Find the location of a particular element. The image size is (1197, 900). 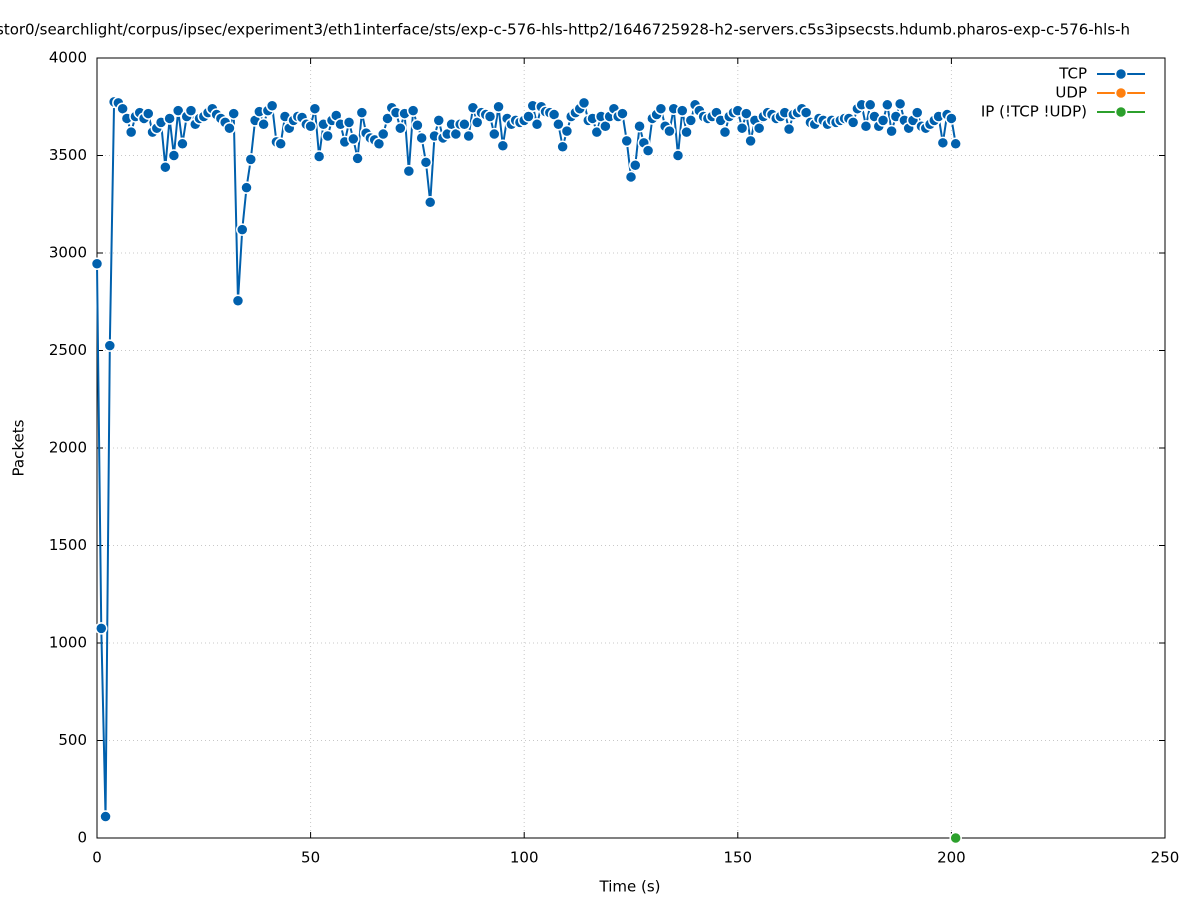

x-tick-label: 0 is located at coordinates (97, 858).